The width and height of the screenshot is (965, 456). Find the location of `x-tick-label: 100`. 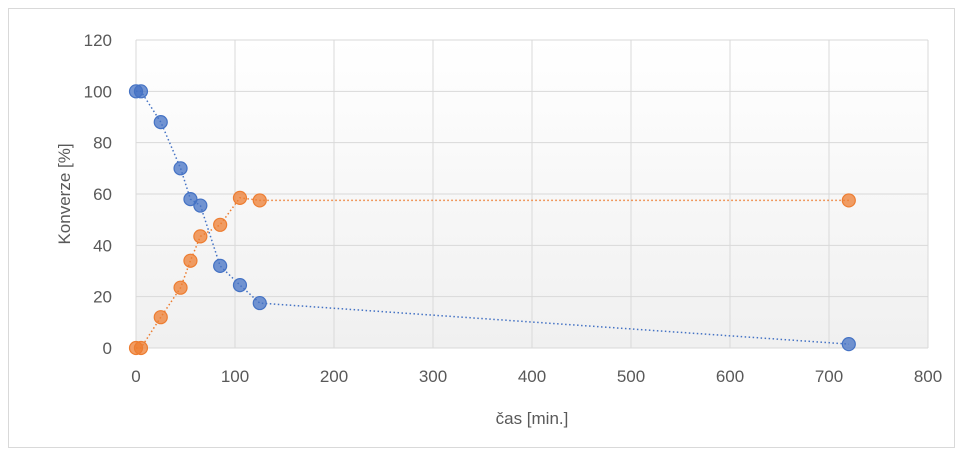

x-tick-label: 100 is located at coordinates (235, 376).